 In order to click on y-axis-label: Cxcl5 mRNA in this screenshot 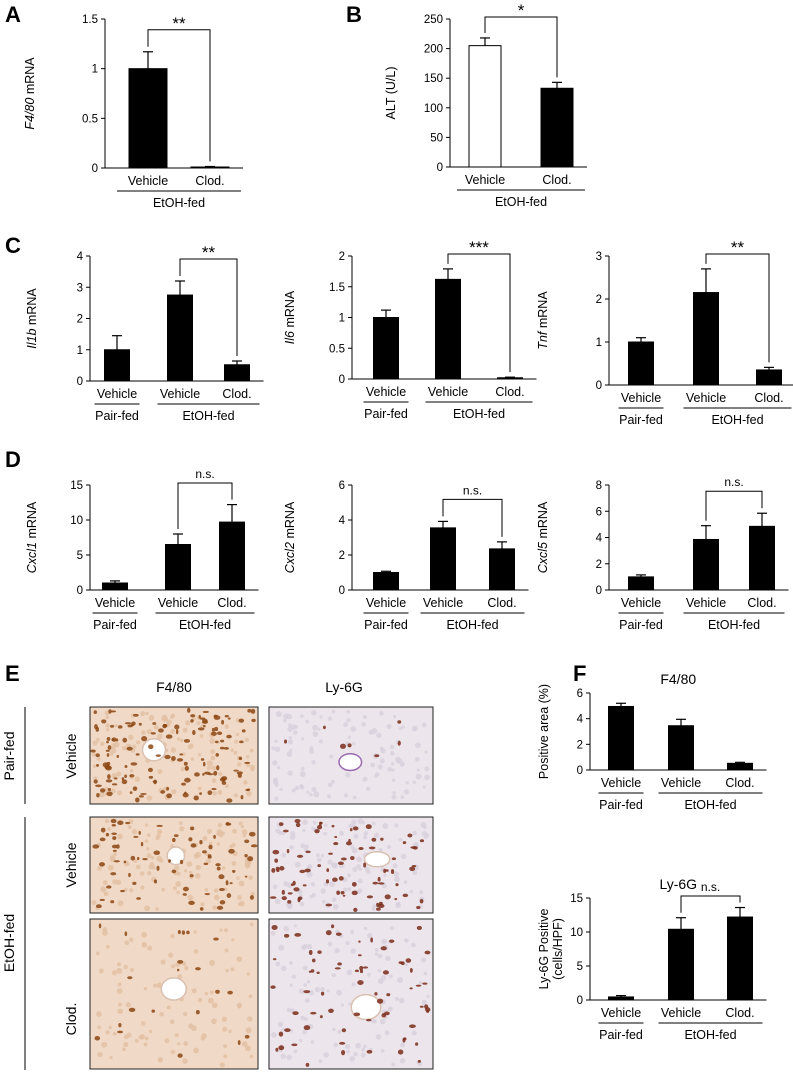, I will do `click(543, 537)`.